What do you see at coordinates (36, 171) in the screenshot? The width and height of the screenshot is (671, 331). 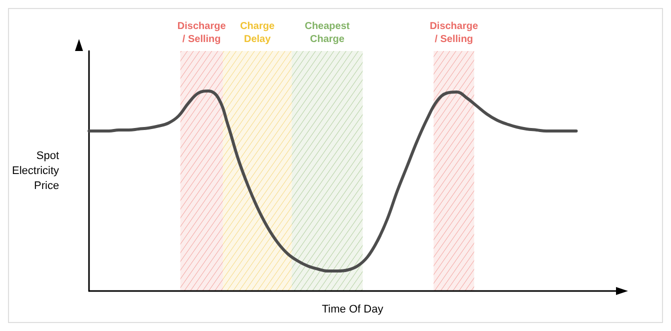 I see `y-axis-title: Spot Electricity Price` at bounding box center [36, 171].